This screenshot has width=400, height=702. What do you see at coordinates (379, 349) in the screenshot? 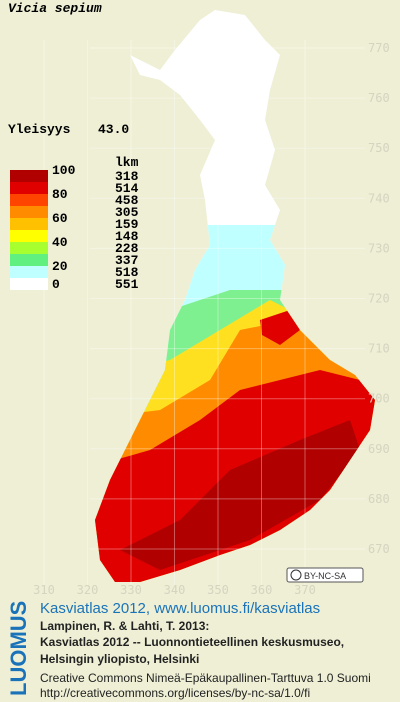
I see `northing-label: 710` at bounding box center [379, 349].